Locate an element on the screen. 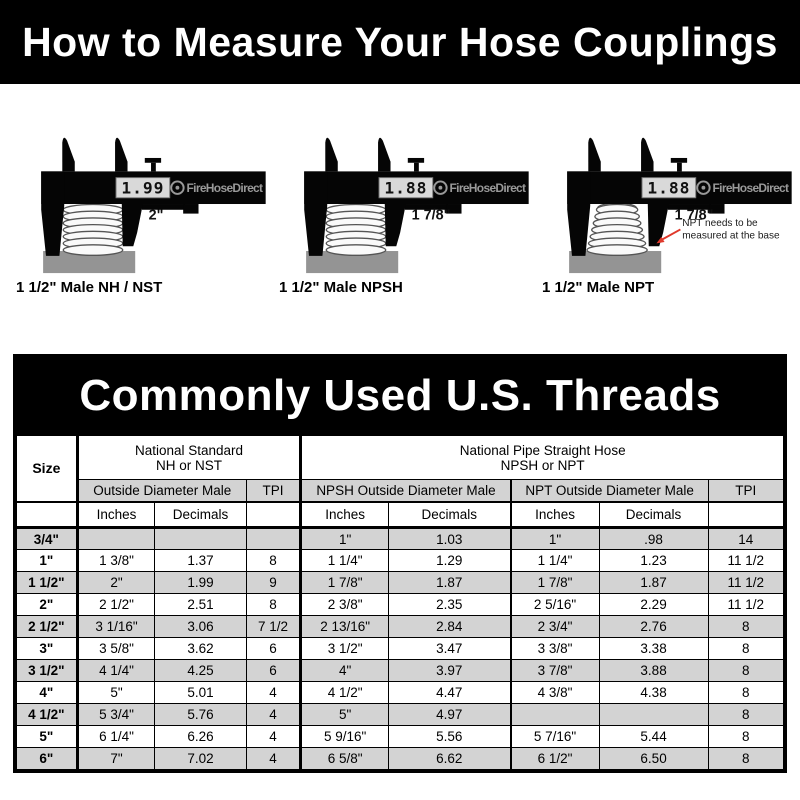 This screenshot has height=800, width=800. size-cell: 2 1/2" is located at coordinates (47, 626).